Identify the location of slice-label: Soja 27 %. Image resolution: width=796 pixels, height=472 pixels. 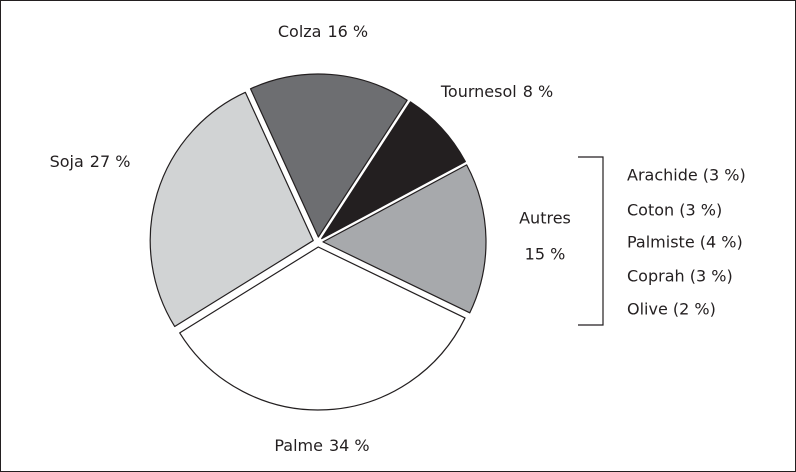
(90, 161).